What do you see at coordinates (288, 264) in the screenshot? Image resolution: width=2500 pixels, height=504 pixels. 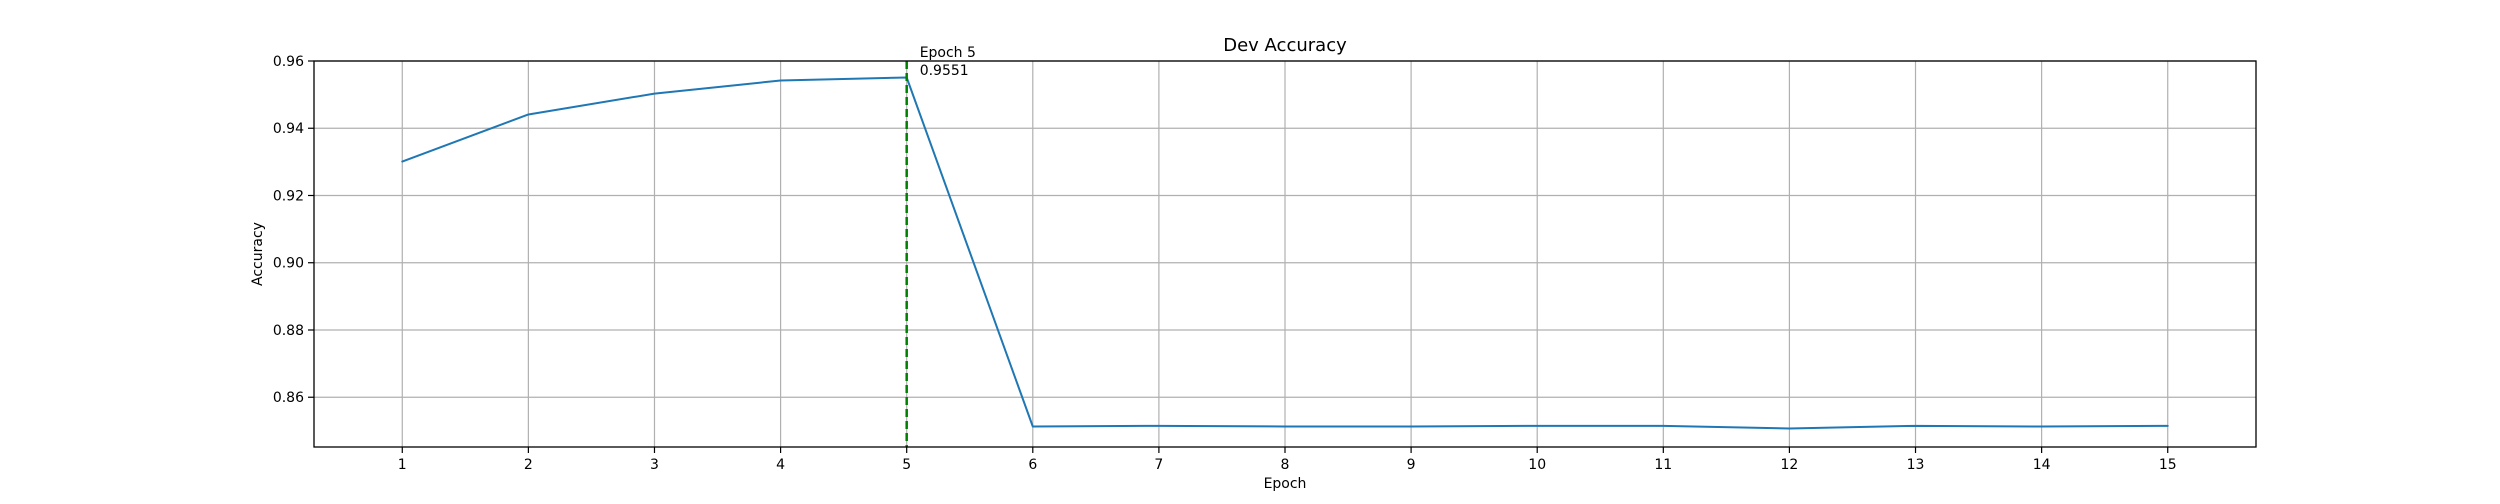 I see `y-tick-label: 0.90` at bounding box center [288, 264].